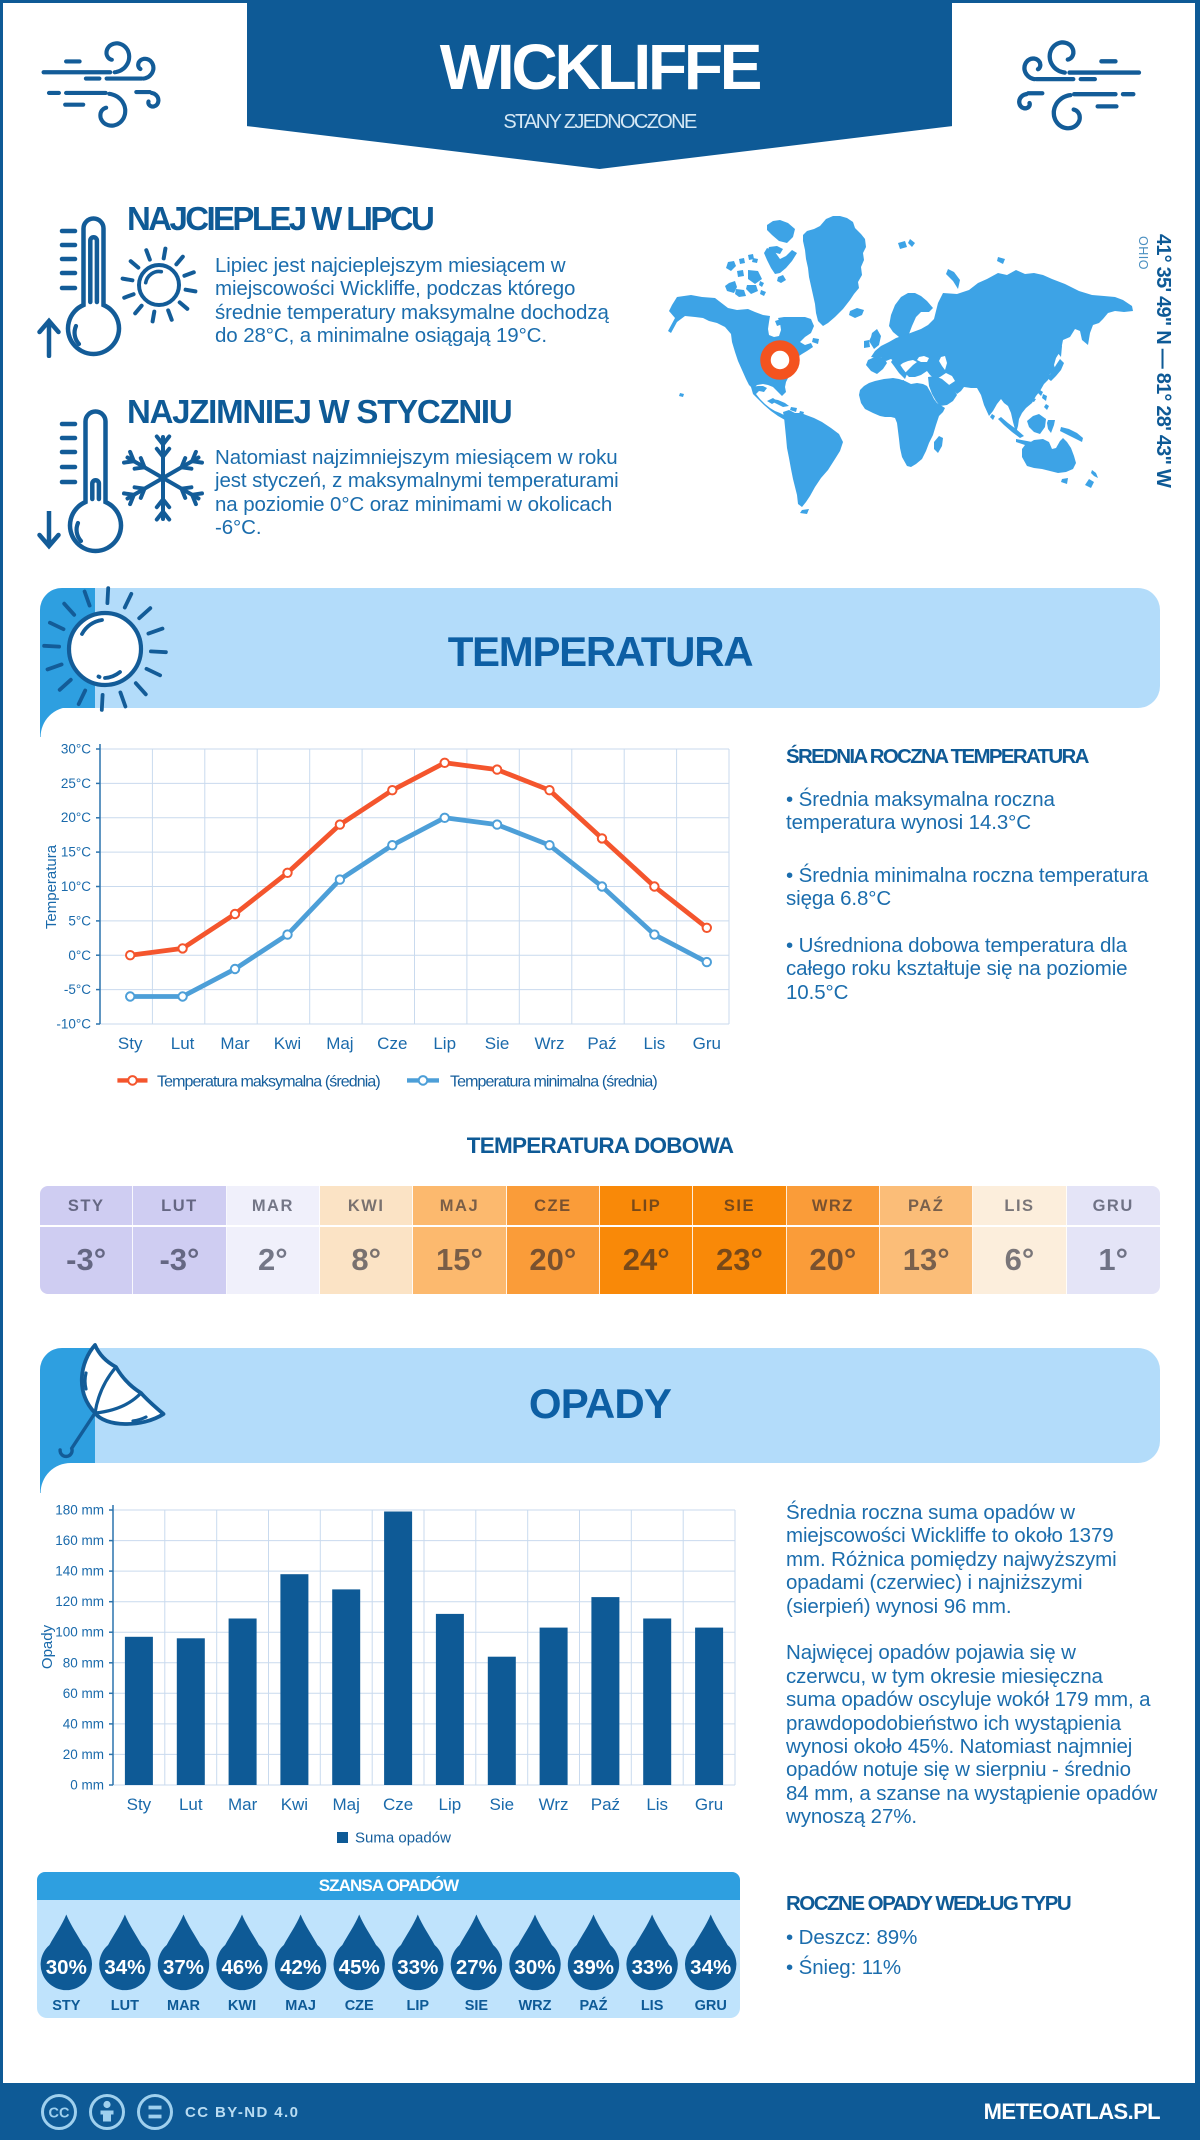 The height and width of the screenshot is (2140, 1200). What do you see at coordinates (79, 1601) in the screenshot?
I see `svg-text: 120 mm` at bounding box center [79, 1601].